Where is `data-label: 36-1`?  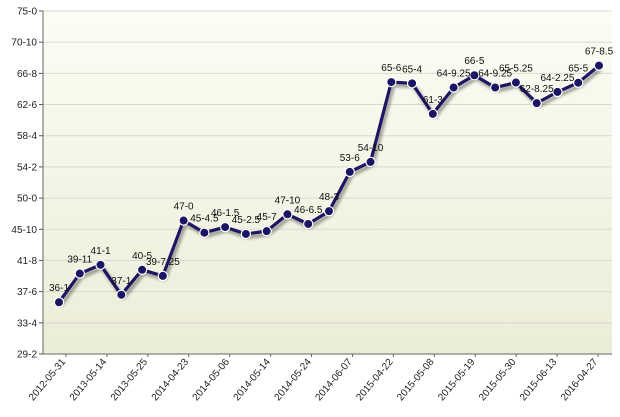
data-label: 36-1 is located at coordinates (59, 288).